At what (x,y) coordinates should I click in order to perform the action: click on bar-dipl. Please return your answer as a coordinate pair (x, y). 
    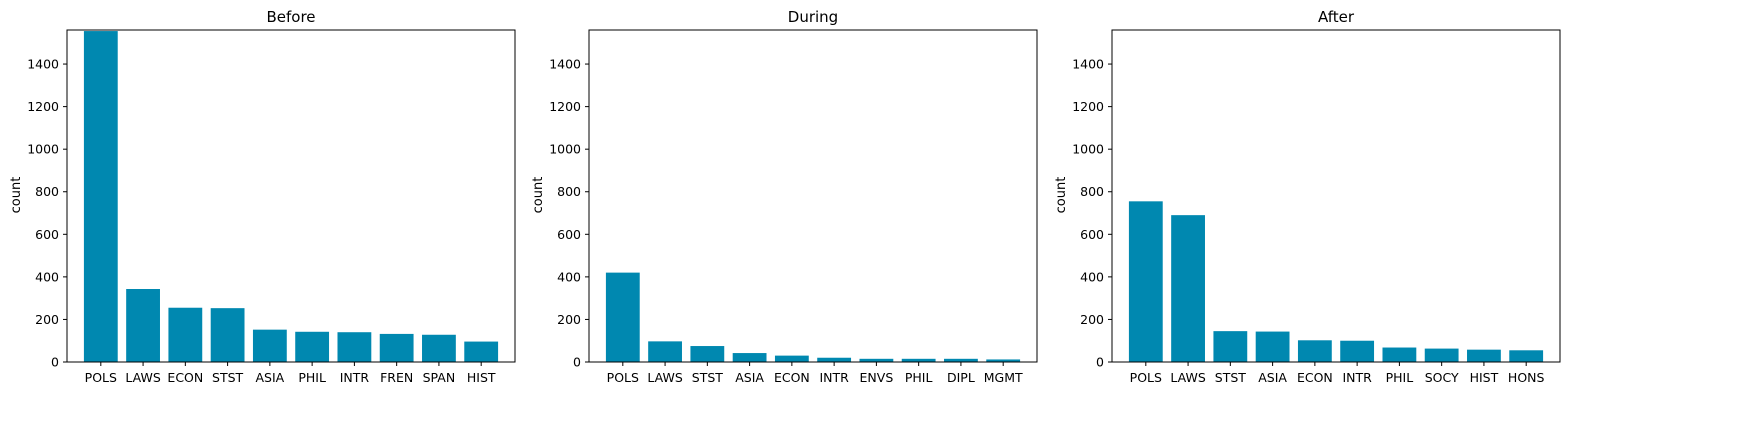
    Looking at the image, I should click on (961, 360).